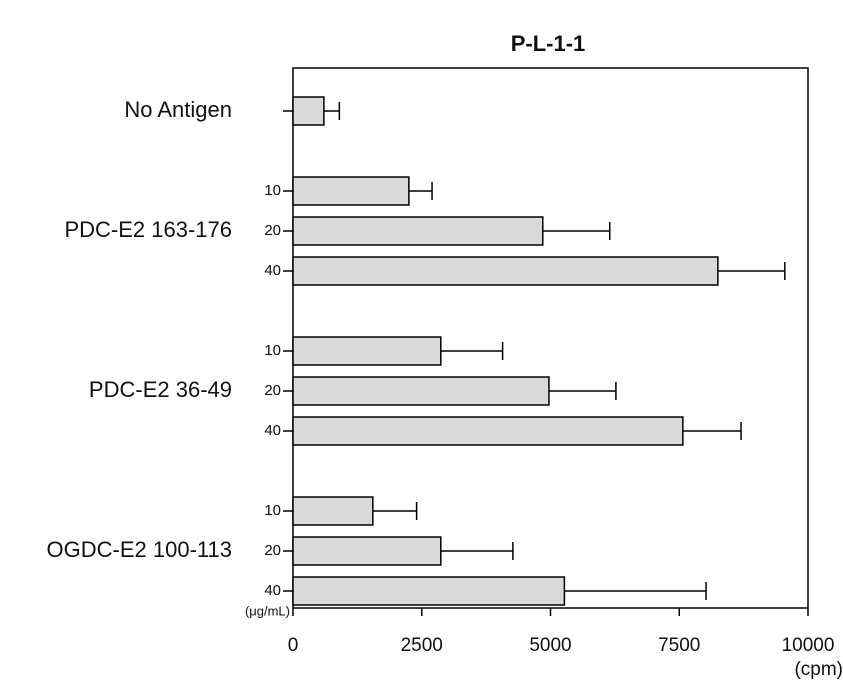 Image resolution: width=843 pixels, height=685 pixels. Describe the element at coordinates (548, 43) in the screenshot. I see `chart-title: P-L-1-1` at that location.